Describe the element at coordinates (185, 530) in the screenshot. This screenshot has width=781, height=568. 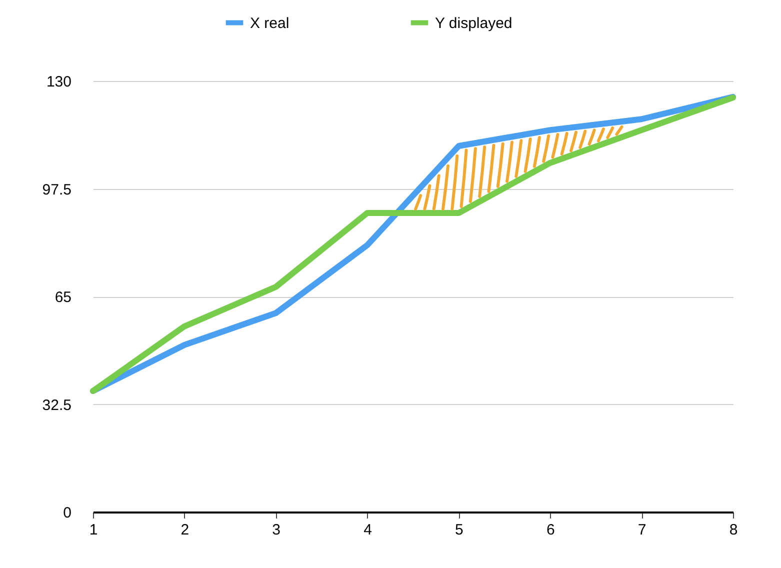
I see `x-tick-label: 2` at that location.